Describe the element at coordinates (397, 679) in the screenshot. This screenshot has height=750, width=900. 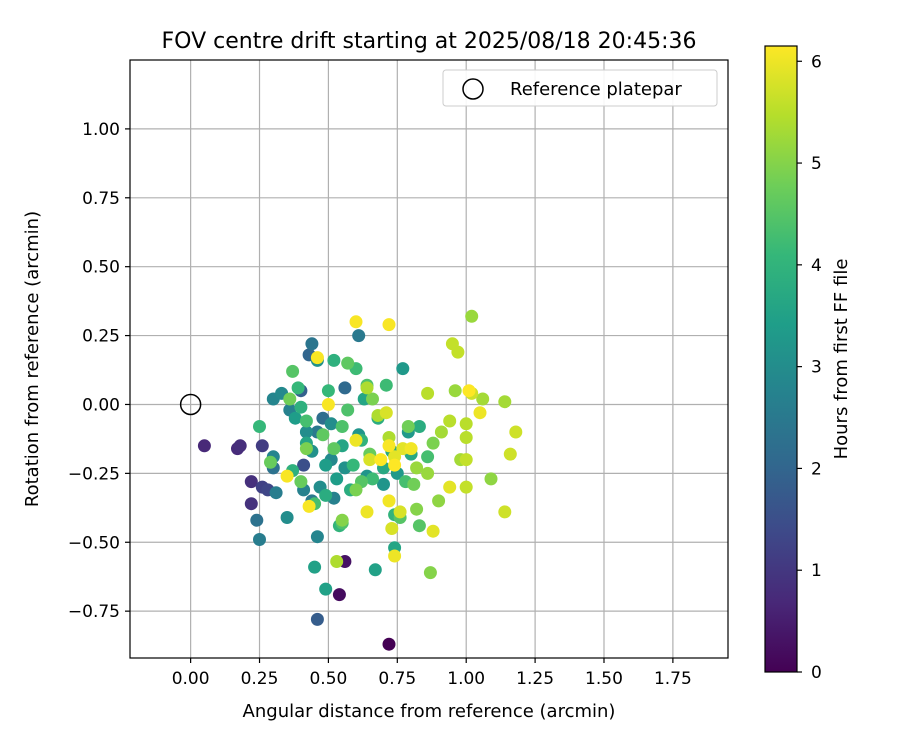
I see `x-tick-label: 0.75` at that location.